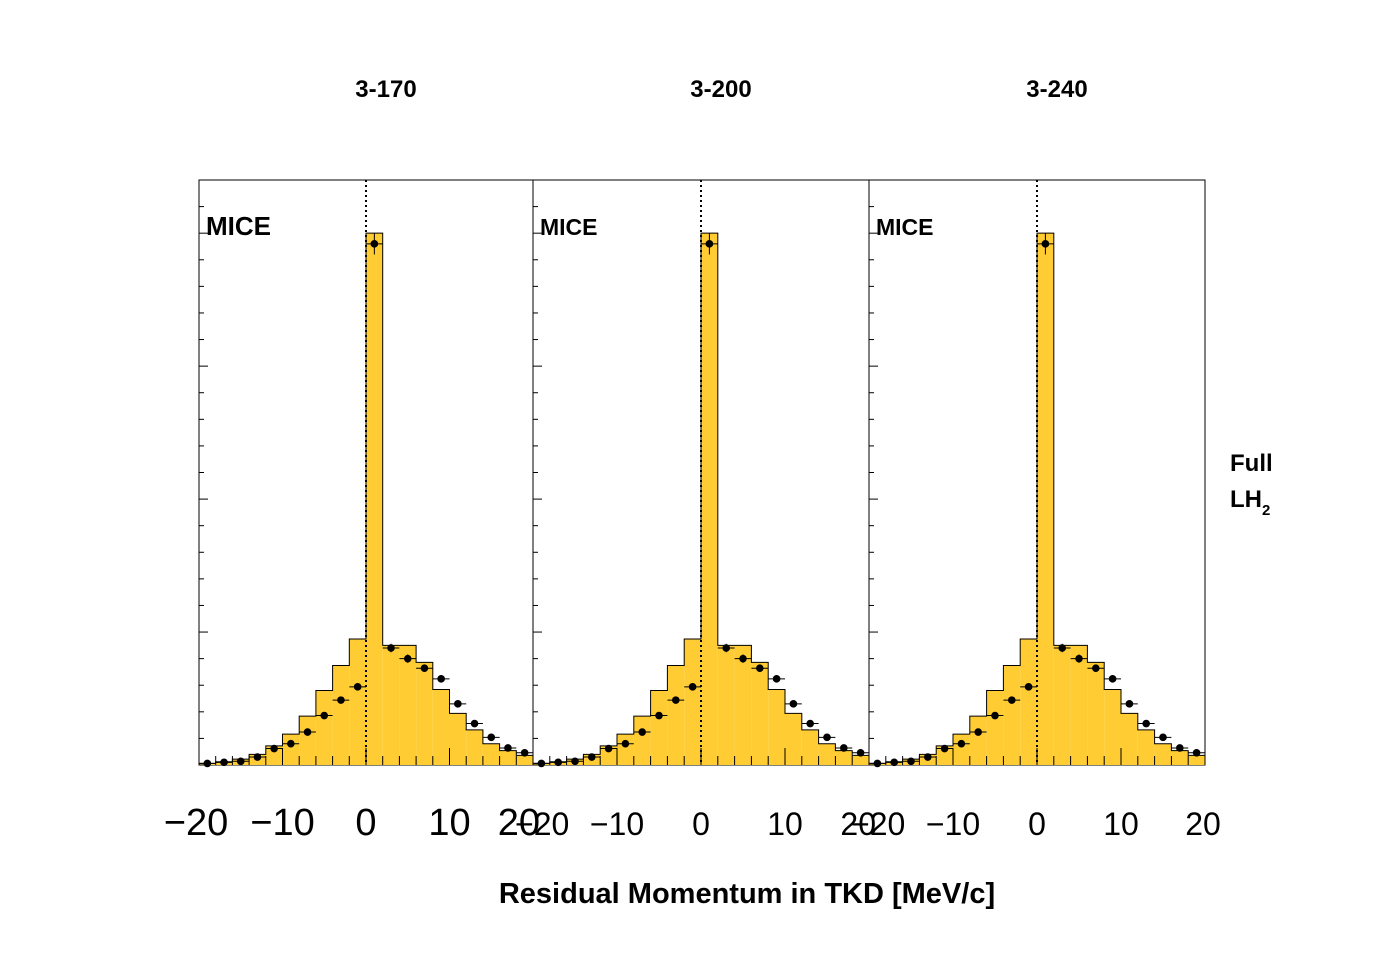 The image size is (1396, 972). Describe the element at coordinates (1203, 824) in the screenshot. I see `x-tick-label: 20` at that location.